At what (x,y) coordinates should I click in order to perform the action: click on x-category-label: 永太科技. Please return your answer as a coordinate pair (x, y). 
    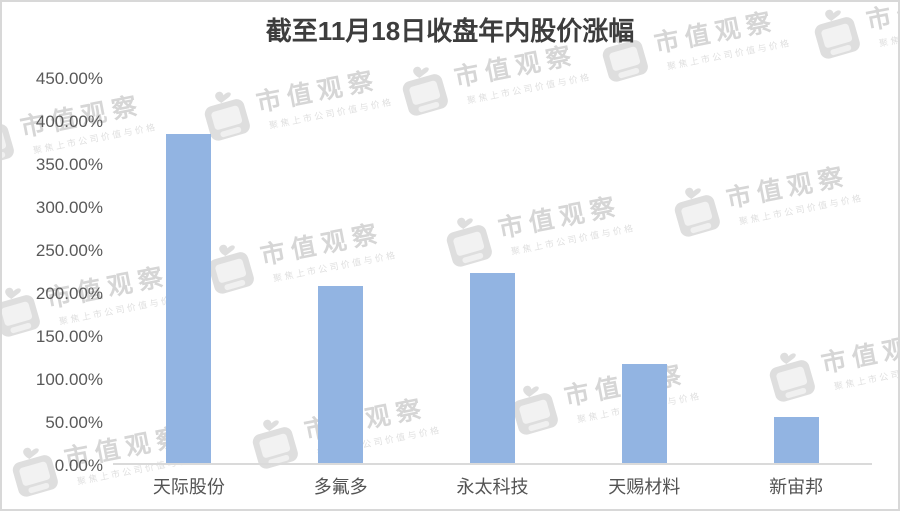
    Looking at the image, I should click on (492, 487).